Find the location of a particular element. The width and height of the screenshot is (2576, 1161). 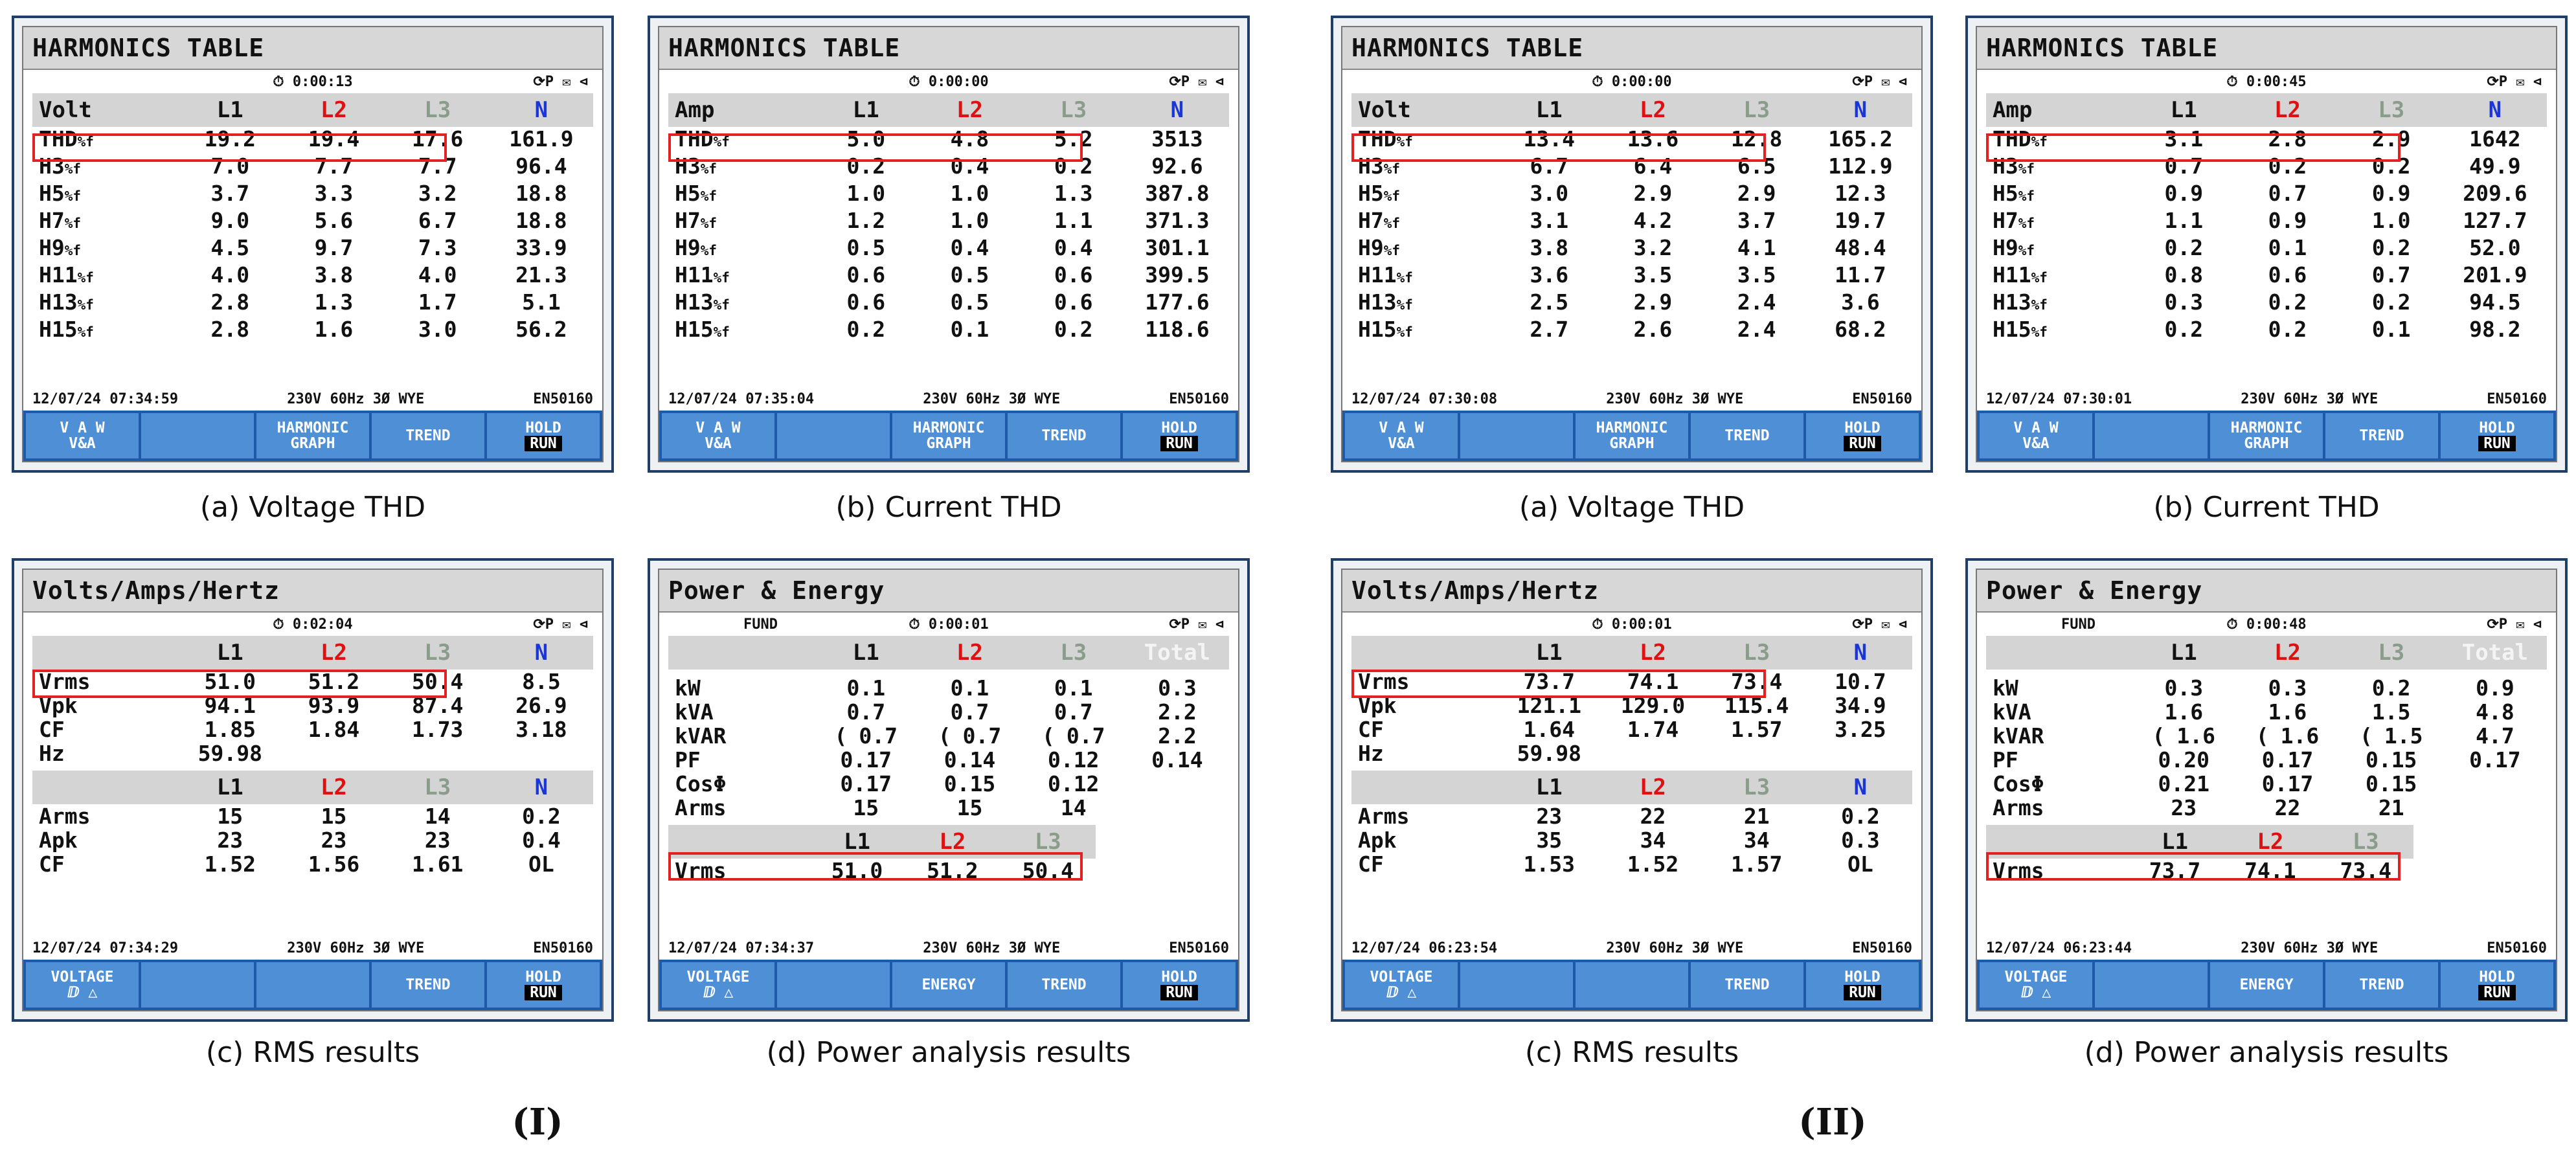

table-row: Arms 23 22 21 is located at coordinates (2266, 808).